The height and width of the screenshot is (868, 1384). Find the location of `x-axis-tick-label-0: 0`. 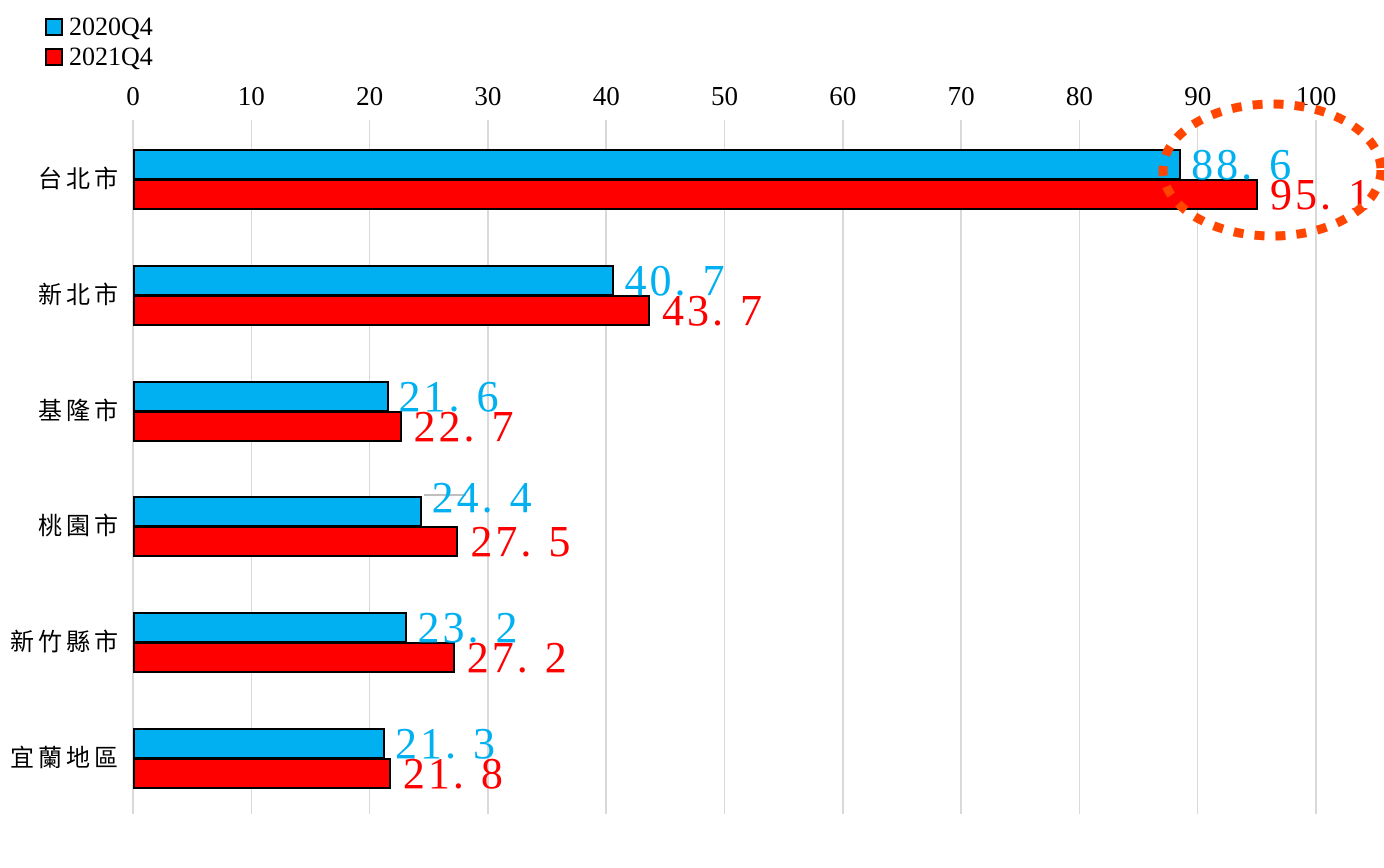

x-axis-tick-label-0: 0 is located at coordinates (133, 96).